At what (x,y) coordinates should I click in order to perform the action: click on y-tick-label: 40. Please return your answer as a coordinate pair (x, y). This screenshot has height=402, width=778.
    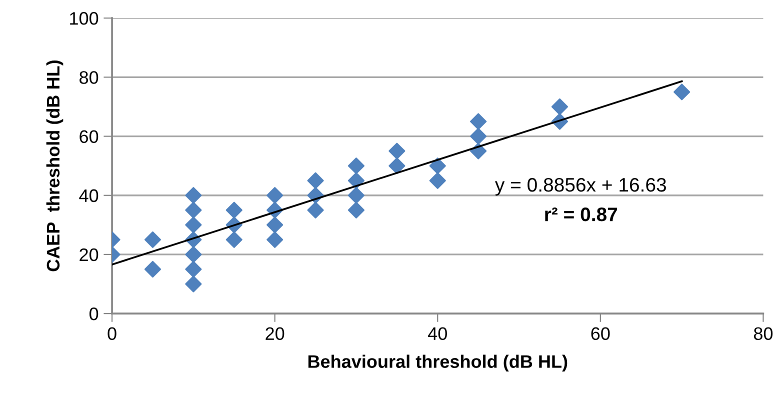
    Looking at the image, I should click on (88, 195).